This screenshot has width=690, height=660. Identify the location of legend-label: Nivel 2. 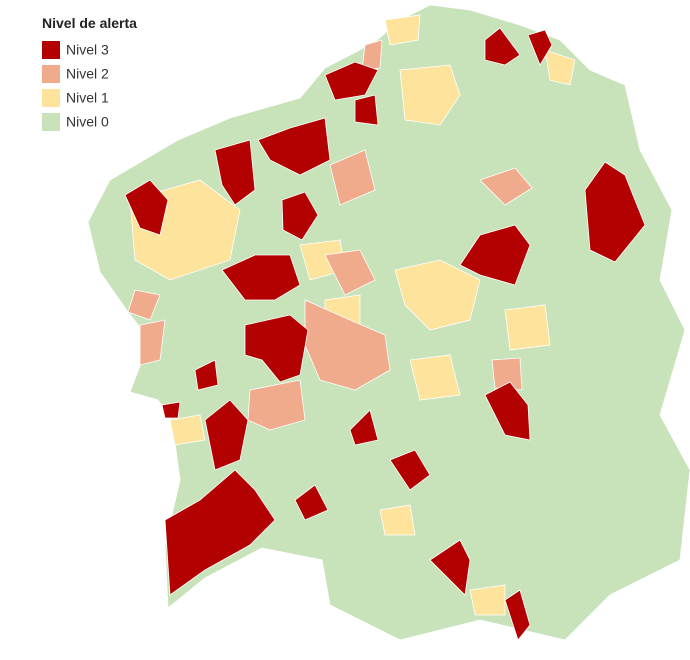
(87, 74).